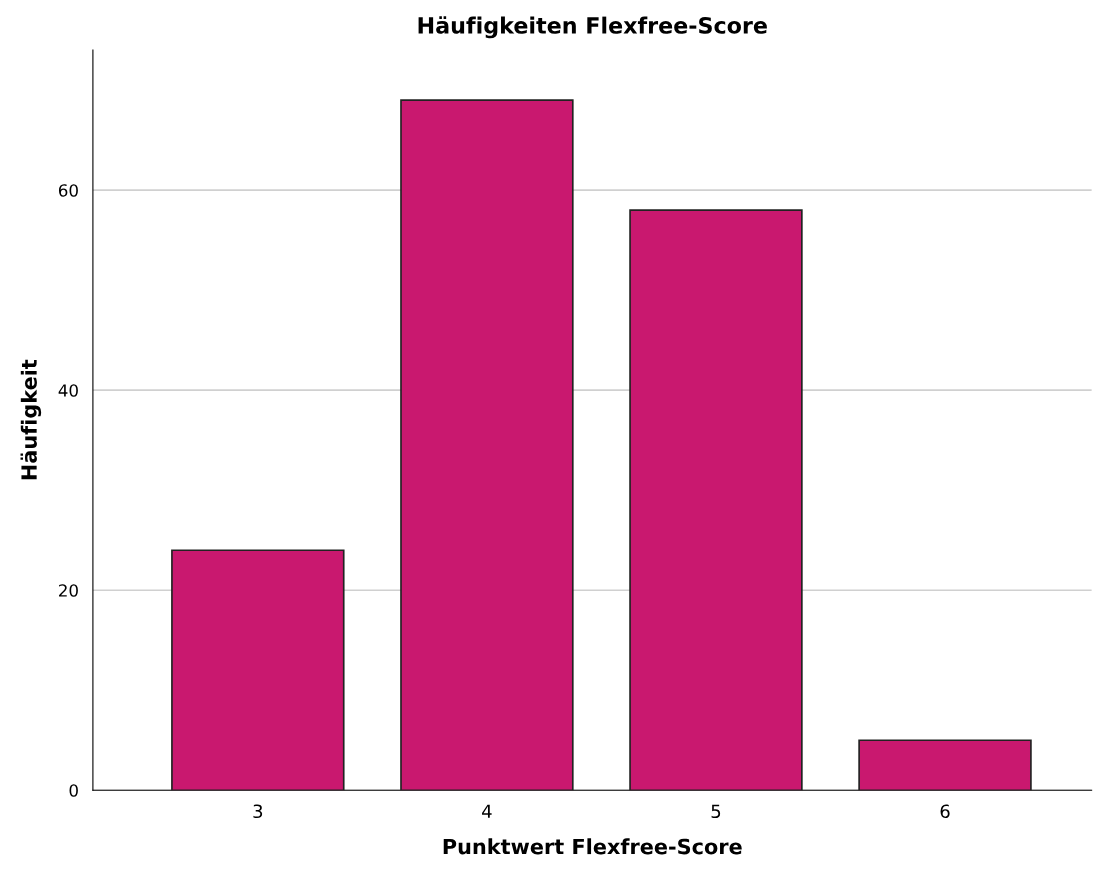 This screenshot has height=880, width=1106. Describe the element at coordinates (716, 811) in the screenshot. I see `x-tick-label: 5` at that location.